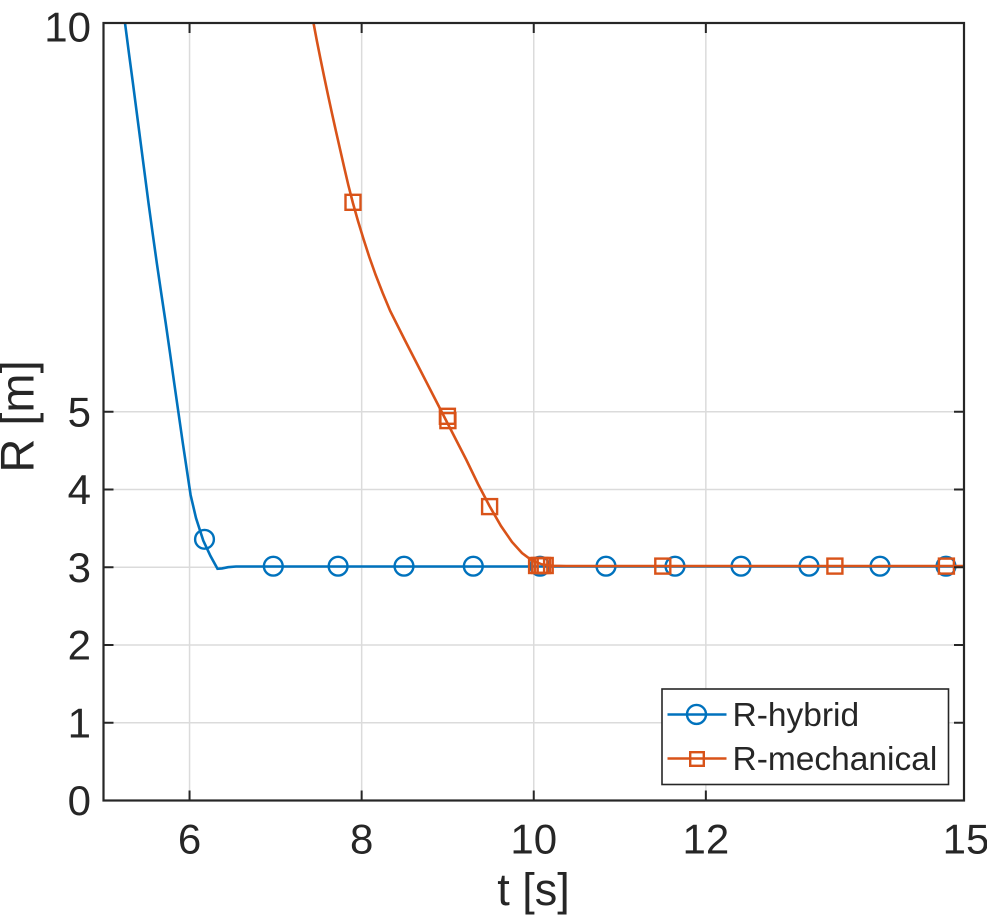 This screenshot has height=916, width=987. I want to click on svg-text: 6, so click(189, 839).